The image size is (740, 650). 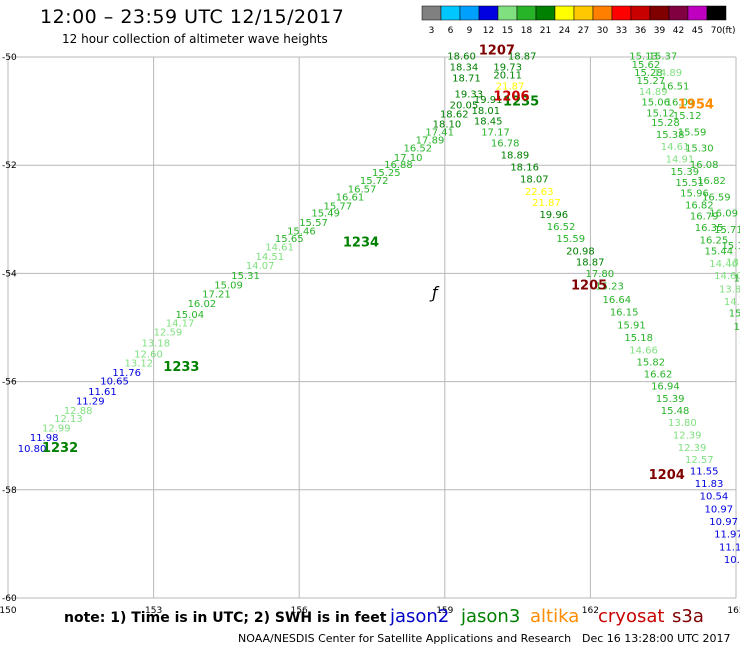 I want to click on wave-height-reading: 15.44, so click(x=718, y=251).